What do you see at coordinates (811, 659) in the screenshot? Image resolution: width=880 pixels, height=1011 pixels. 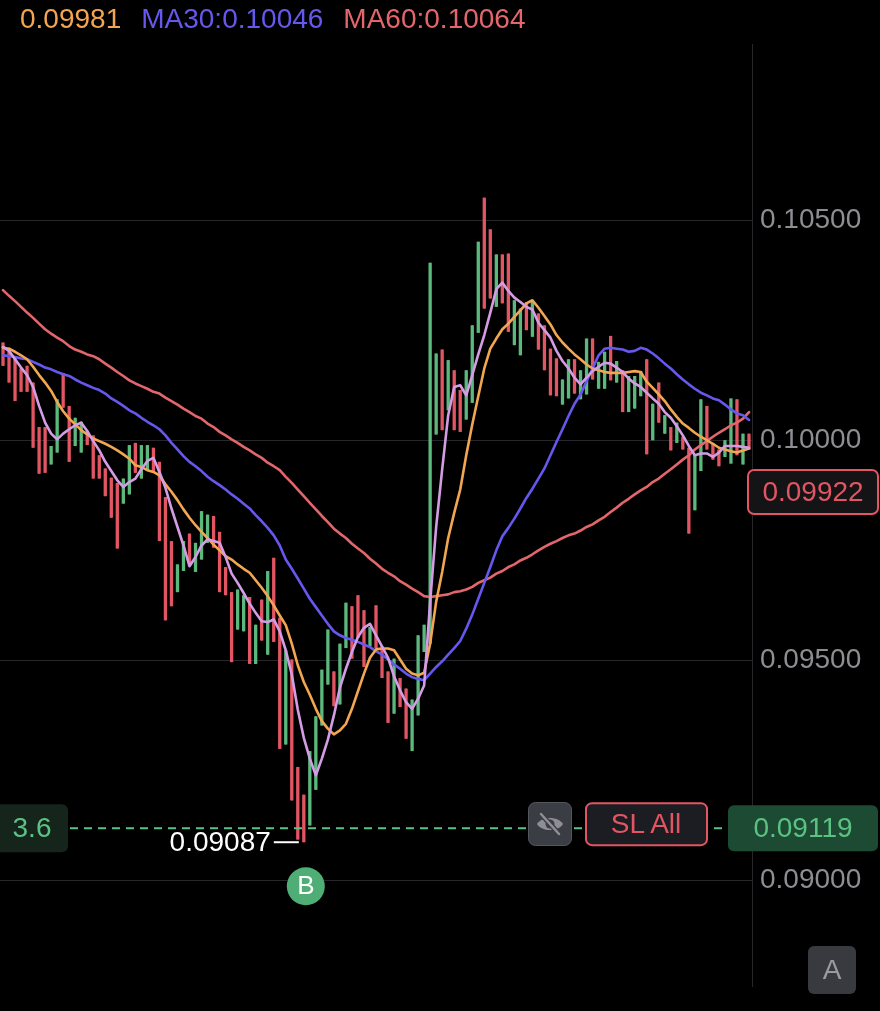 I see `y-tick-label: 0.09500` at bounding box center [811, 659].